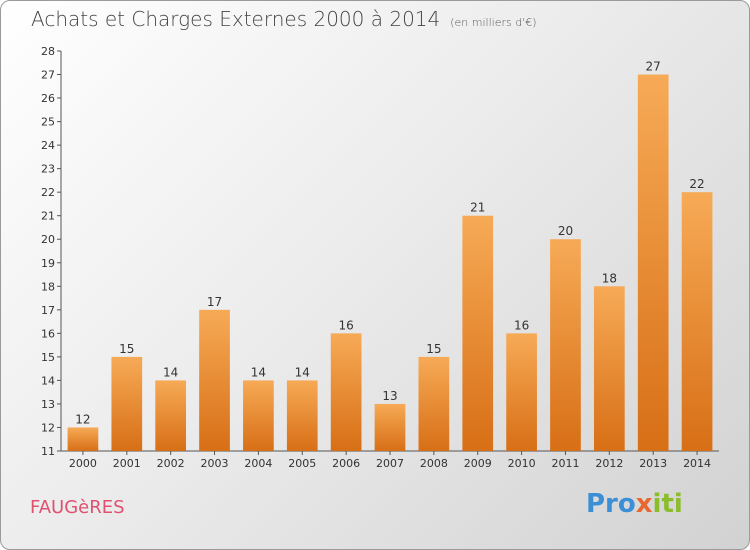 This screenshot has height=550, width=750. What do you see at coordinates (48, 404) in the screenshot?
I see `y-tick-label: 13` at bounding box center [48, 404].